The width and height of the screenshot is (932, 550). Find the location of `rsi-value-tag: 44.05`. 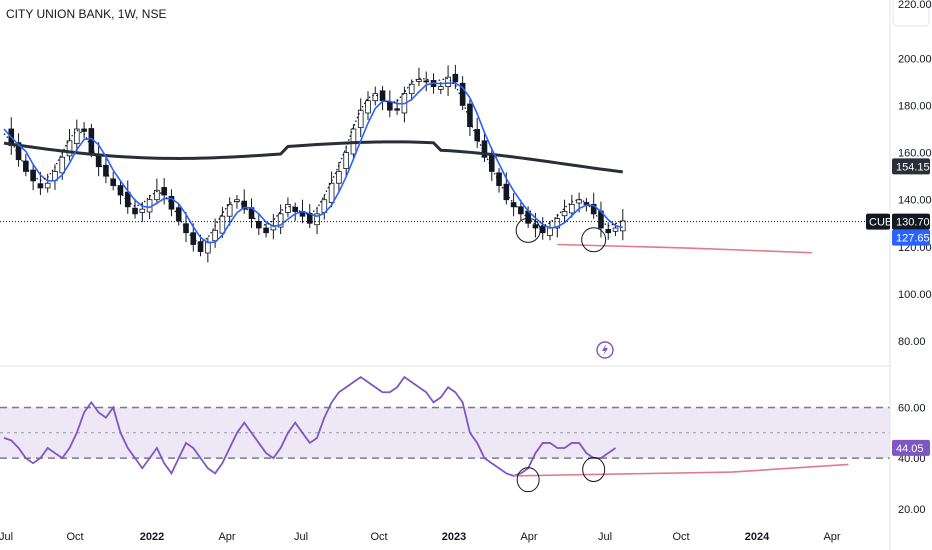

rsi-value-tag: 44.05 is located at coordinates (911, 447).